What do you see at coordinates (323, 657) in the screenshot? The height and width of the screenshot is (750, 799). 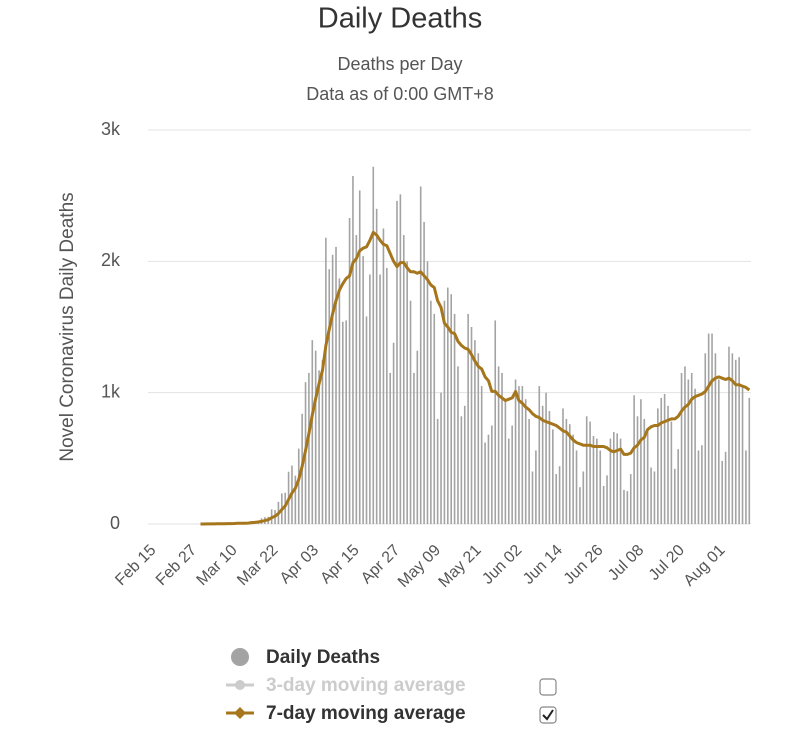 I see `legend-label: Daily Deaths` at bounding box center [323, 657].